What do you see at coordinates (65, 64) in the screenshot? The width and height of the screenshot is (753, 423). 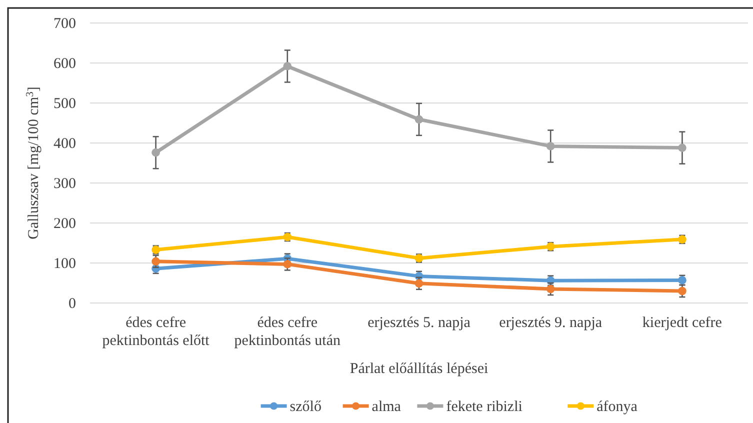 I see `y-tick-label: 600` at bounding box center [65, 64].